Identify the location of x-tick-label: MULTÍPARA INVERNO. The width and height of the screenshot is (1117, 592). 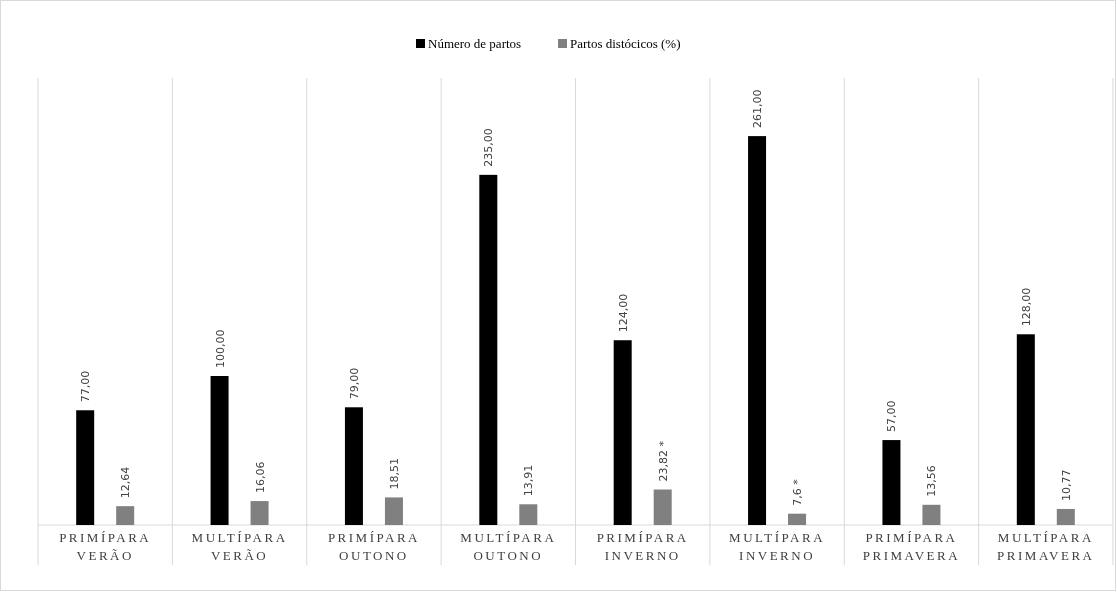
(777, 546).